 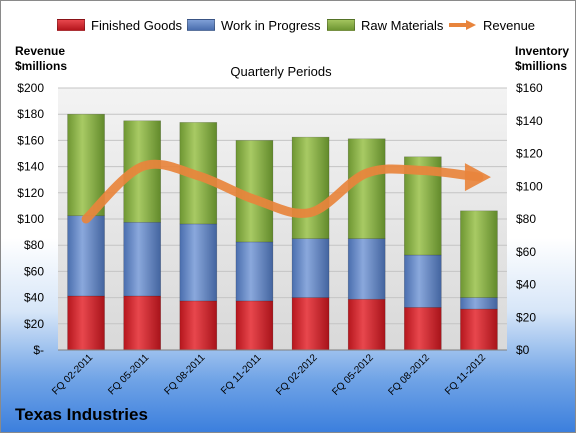 What do you see at coordinates (409, 375) in the screenshot?
I see `x-tick-label: FQ 08-2012` at bounding box center [409, 375].